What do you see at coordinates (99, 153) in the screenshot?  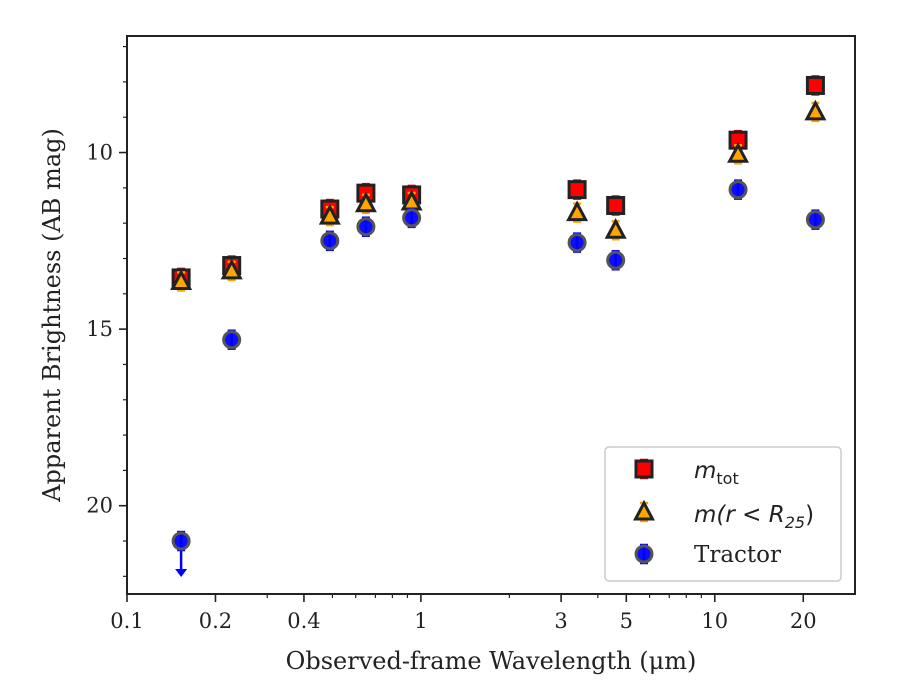 I see `y-tick-label: 10` at bounding box center [99, 153].